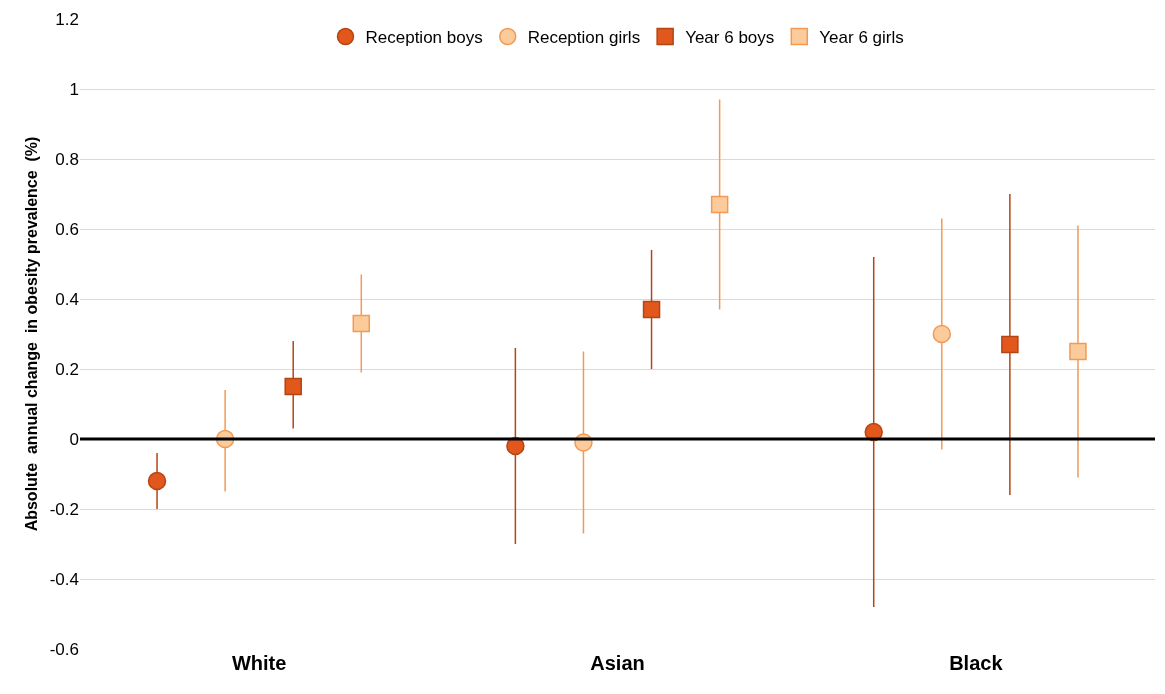  Describe the element at coordinates (67, 299) in the screenshot. I see `y-tick-label: 0.4` at that location.